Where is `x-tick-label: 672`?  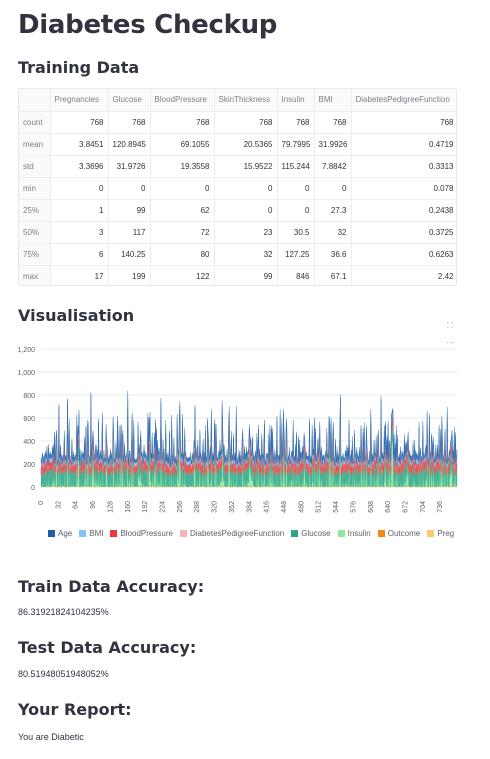 x-tick-label: 672 is located at coordinates (405, 507).